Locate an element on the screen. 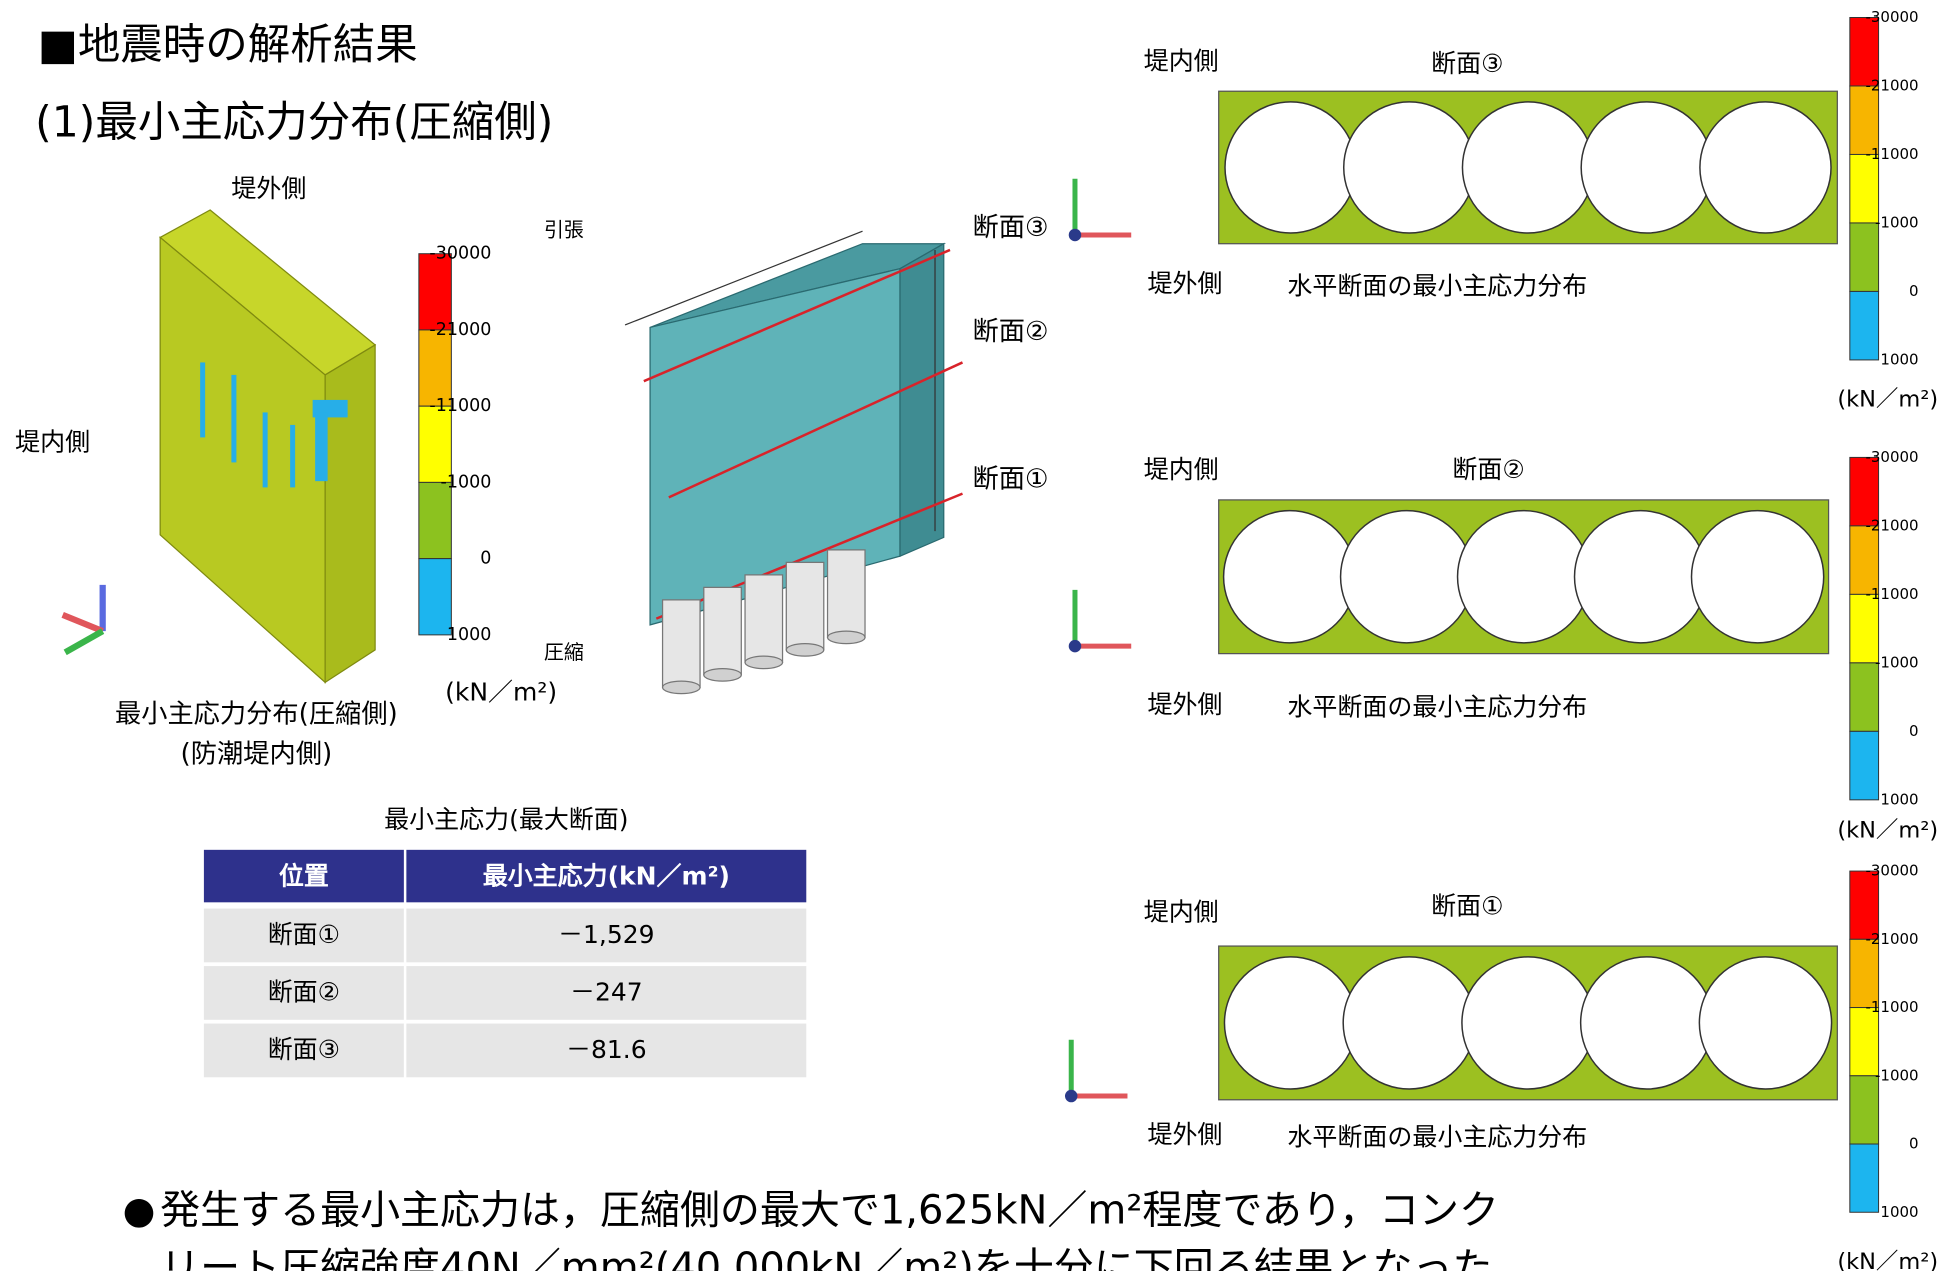 The height and width of the screenshot is (1271, 1960). section-line is located at coordinates (797, 315).